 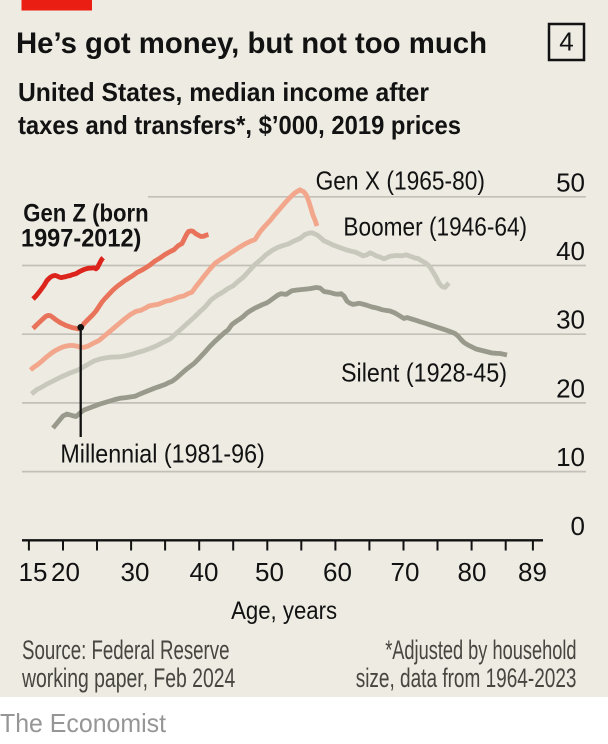 What do you see at coordinates (578, 526) in the screenshot?
I see `svg-text: 0` at bounding box center [578, 526].